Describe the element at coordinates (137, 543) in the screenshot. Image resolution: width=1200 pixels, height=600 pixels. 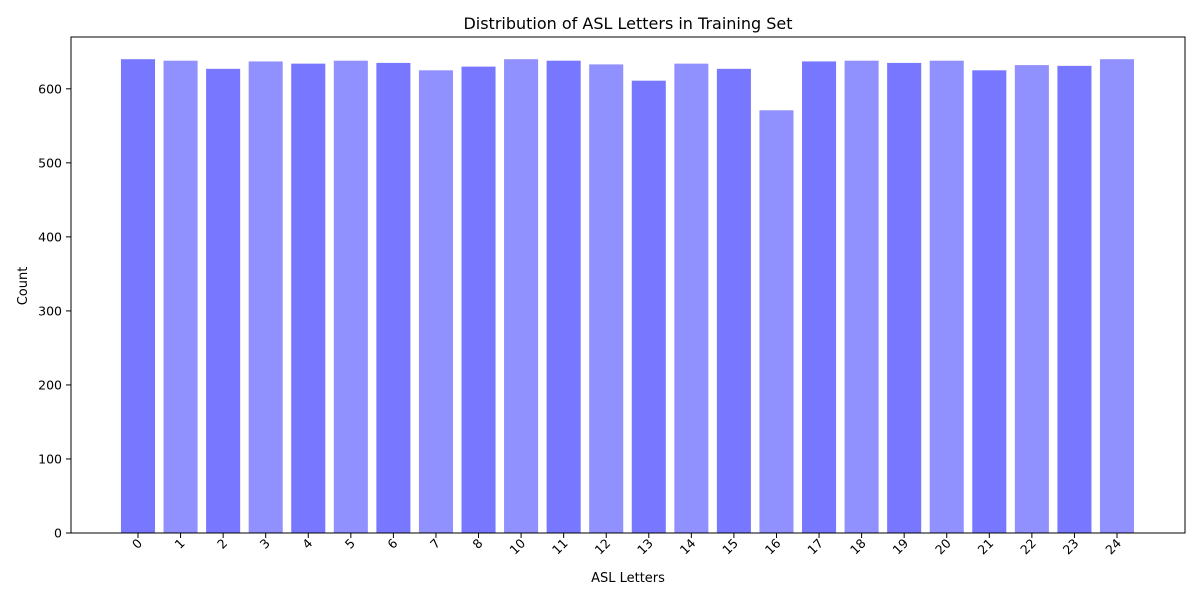
I see `x-tick-label: 0` at that location.